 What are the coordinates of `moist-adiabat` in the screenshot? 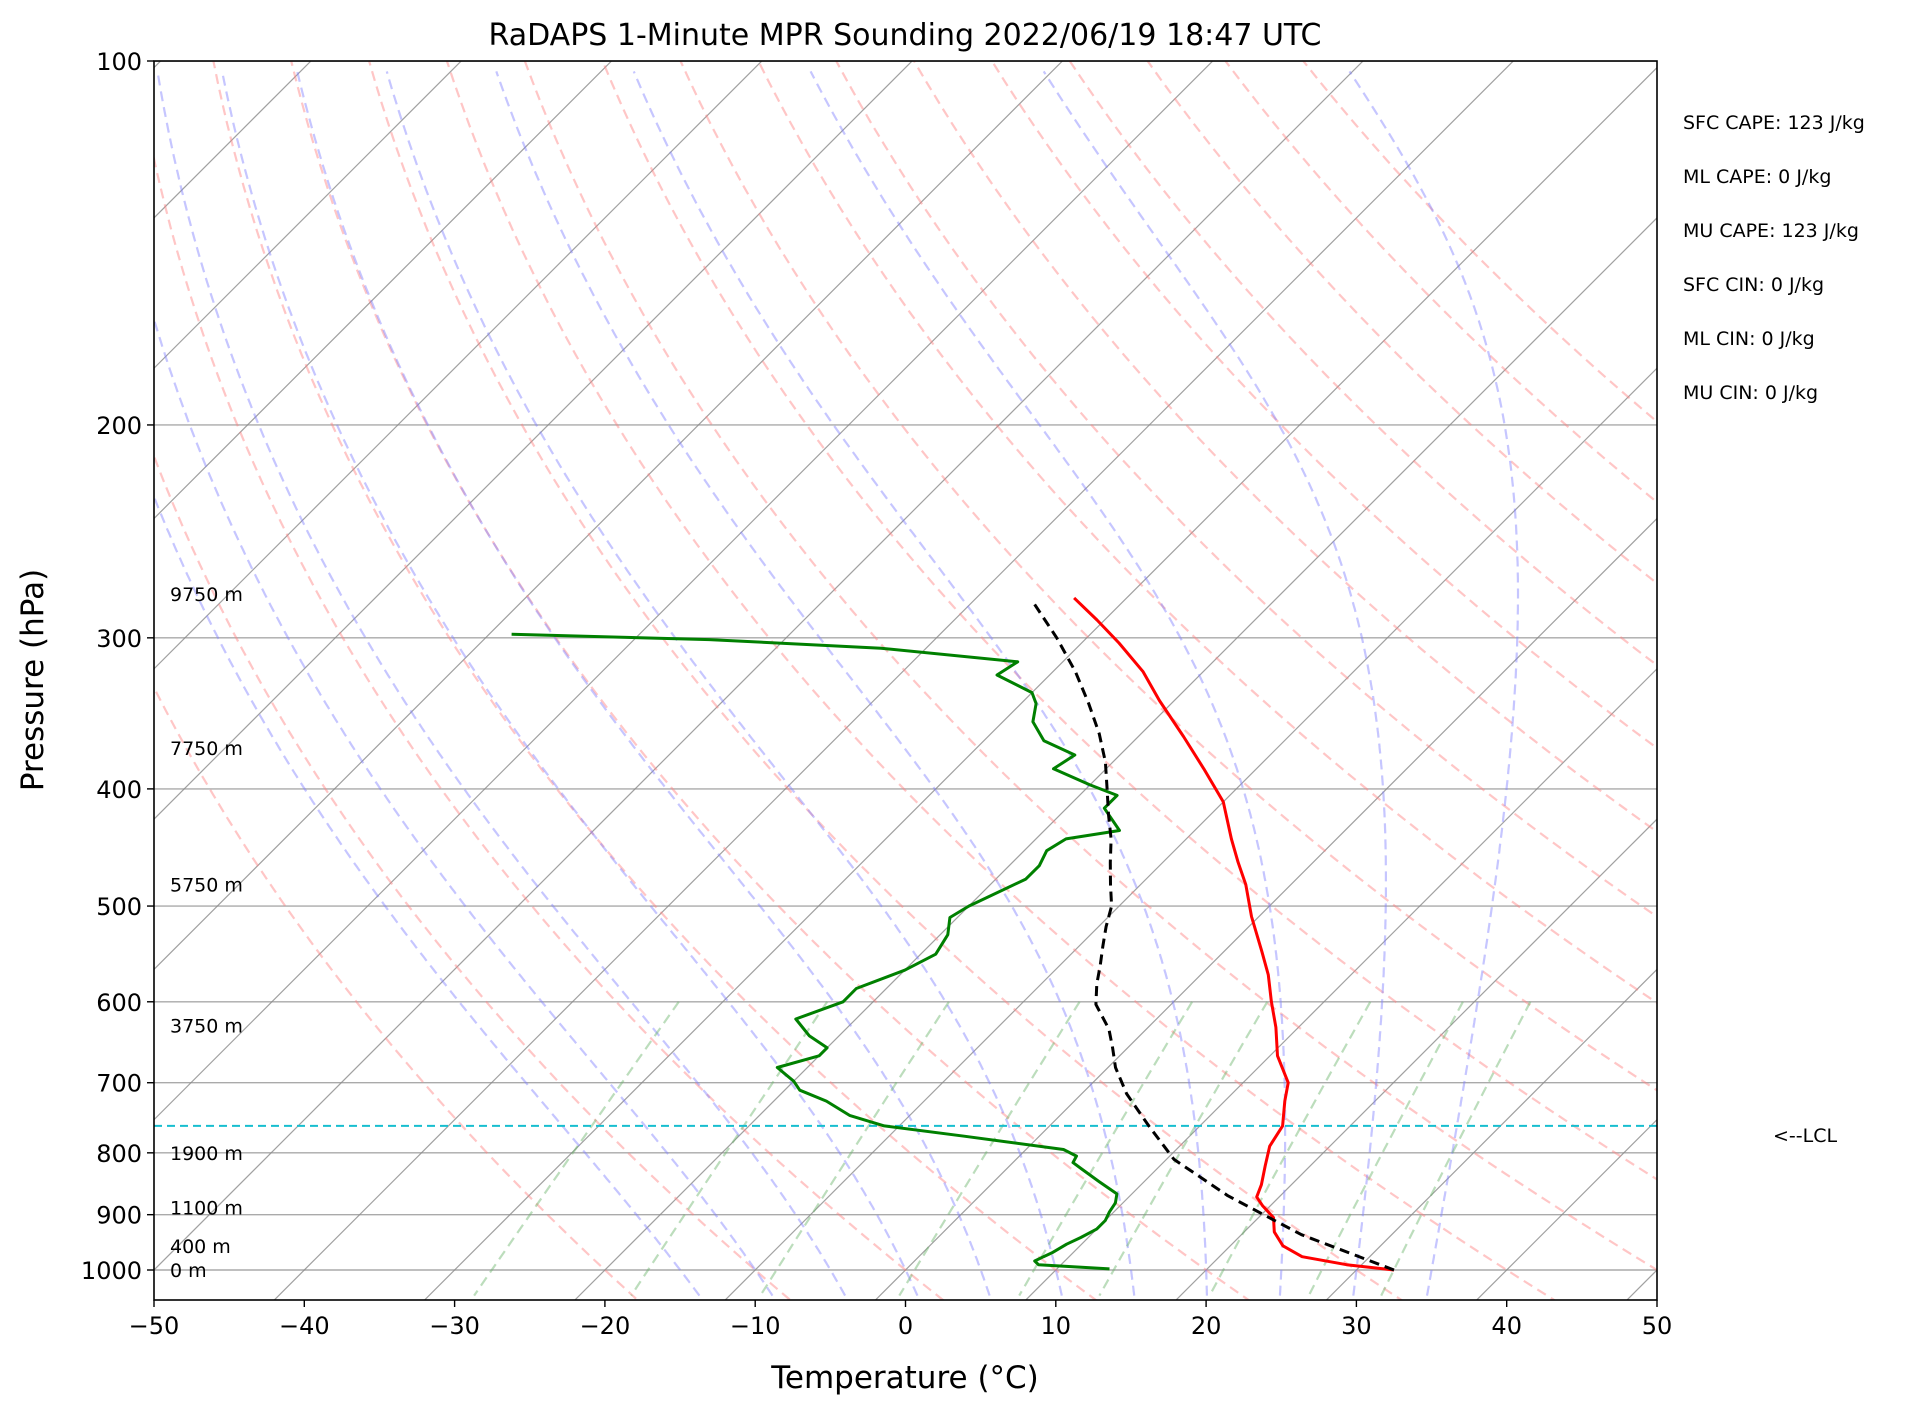 It's located at (1434, 683).